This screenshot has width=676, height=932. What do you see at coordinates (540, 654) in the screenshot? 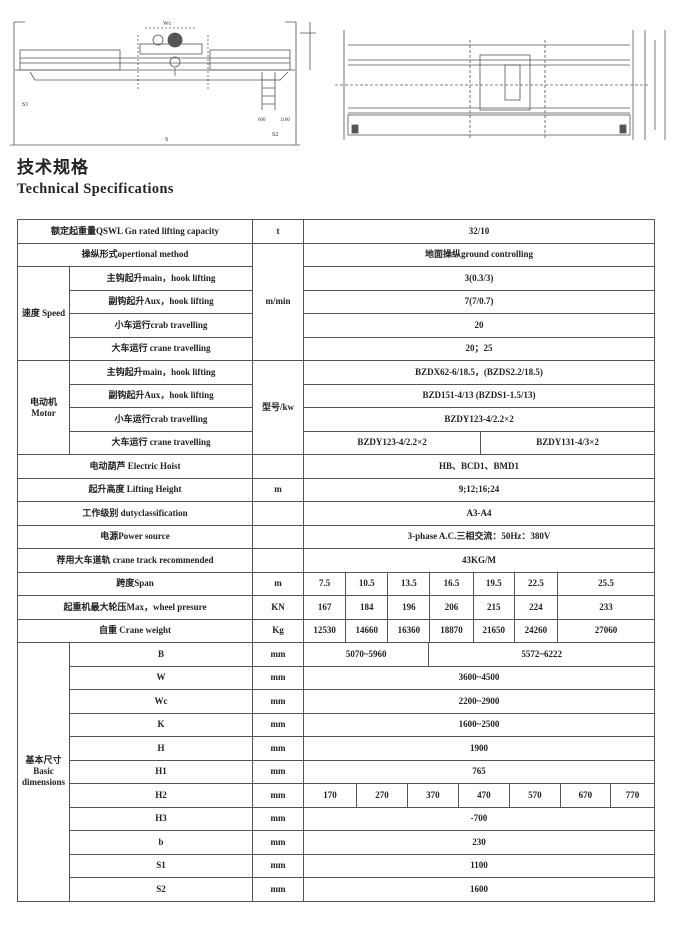
I see `value-subcell: 5572~6222` at bounding box center [540, 654].